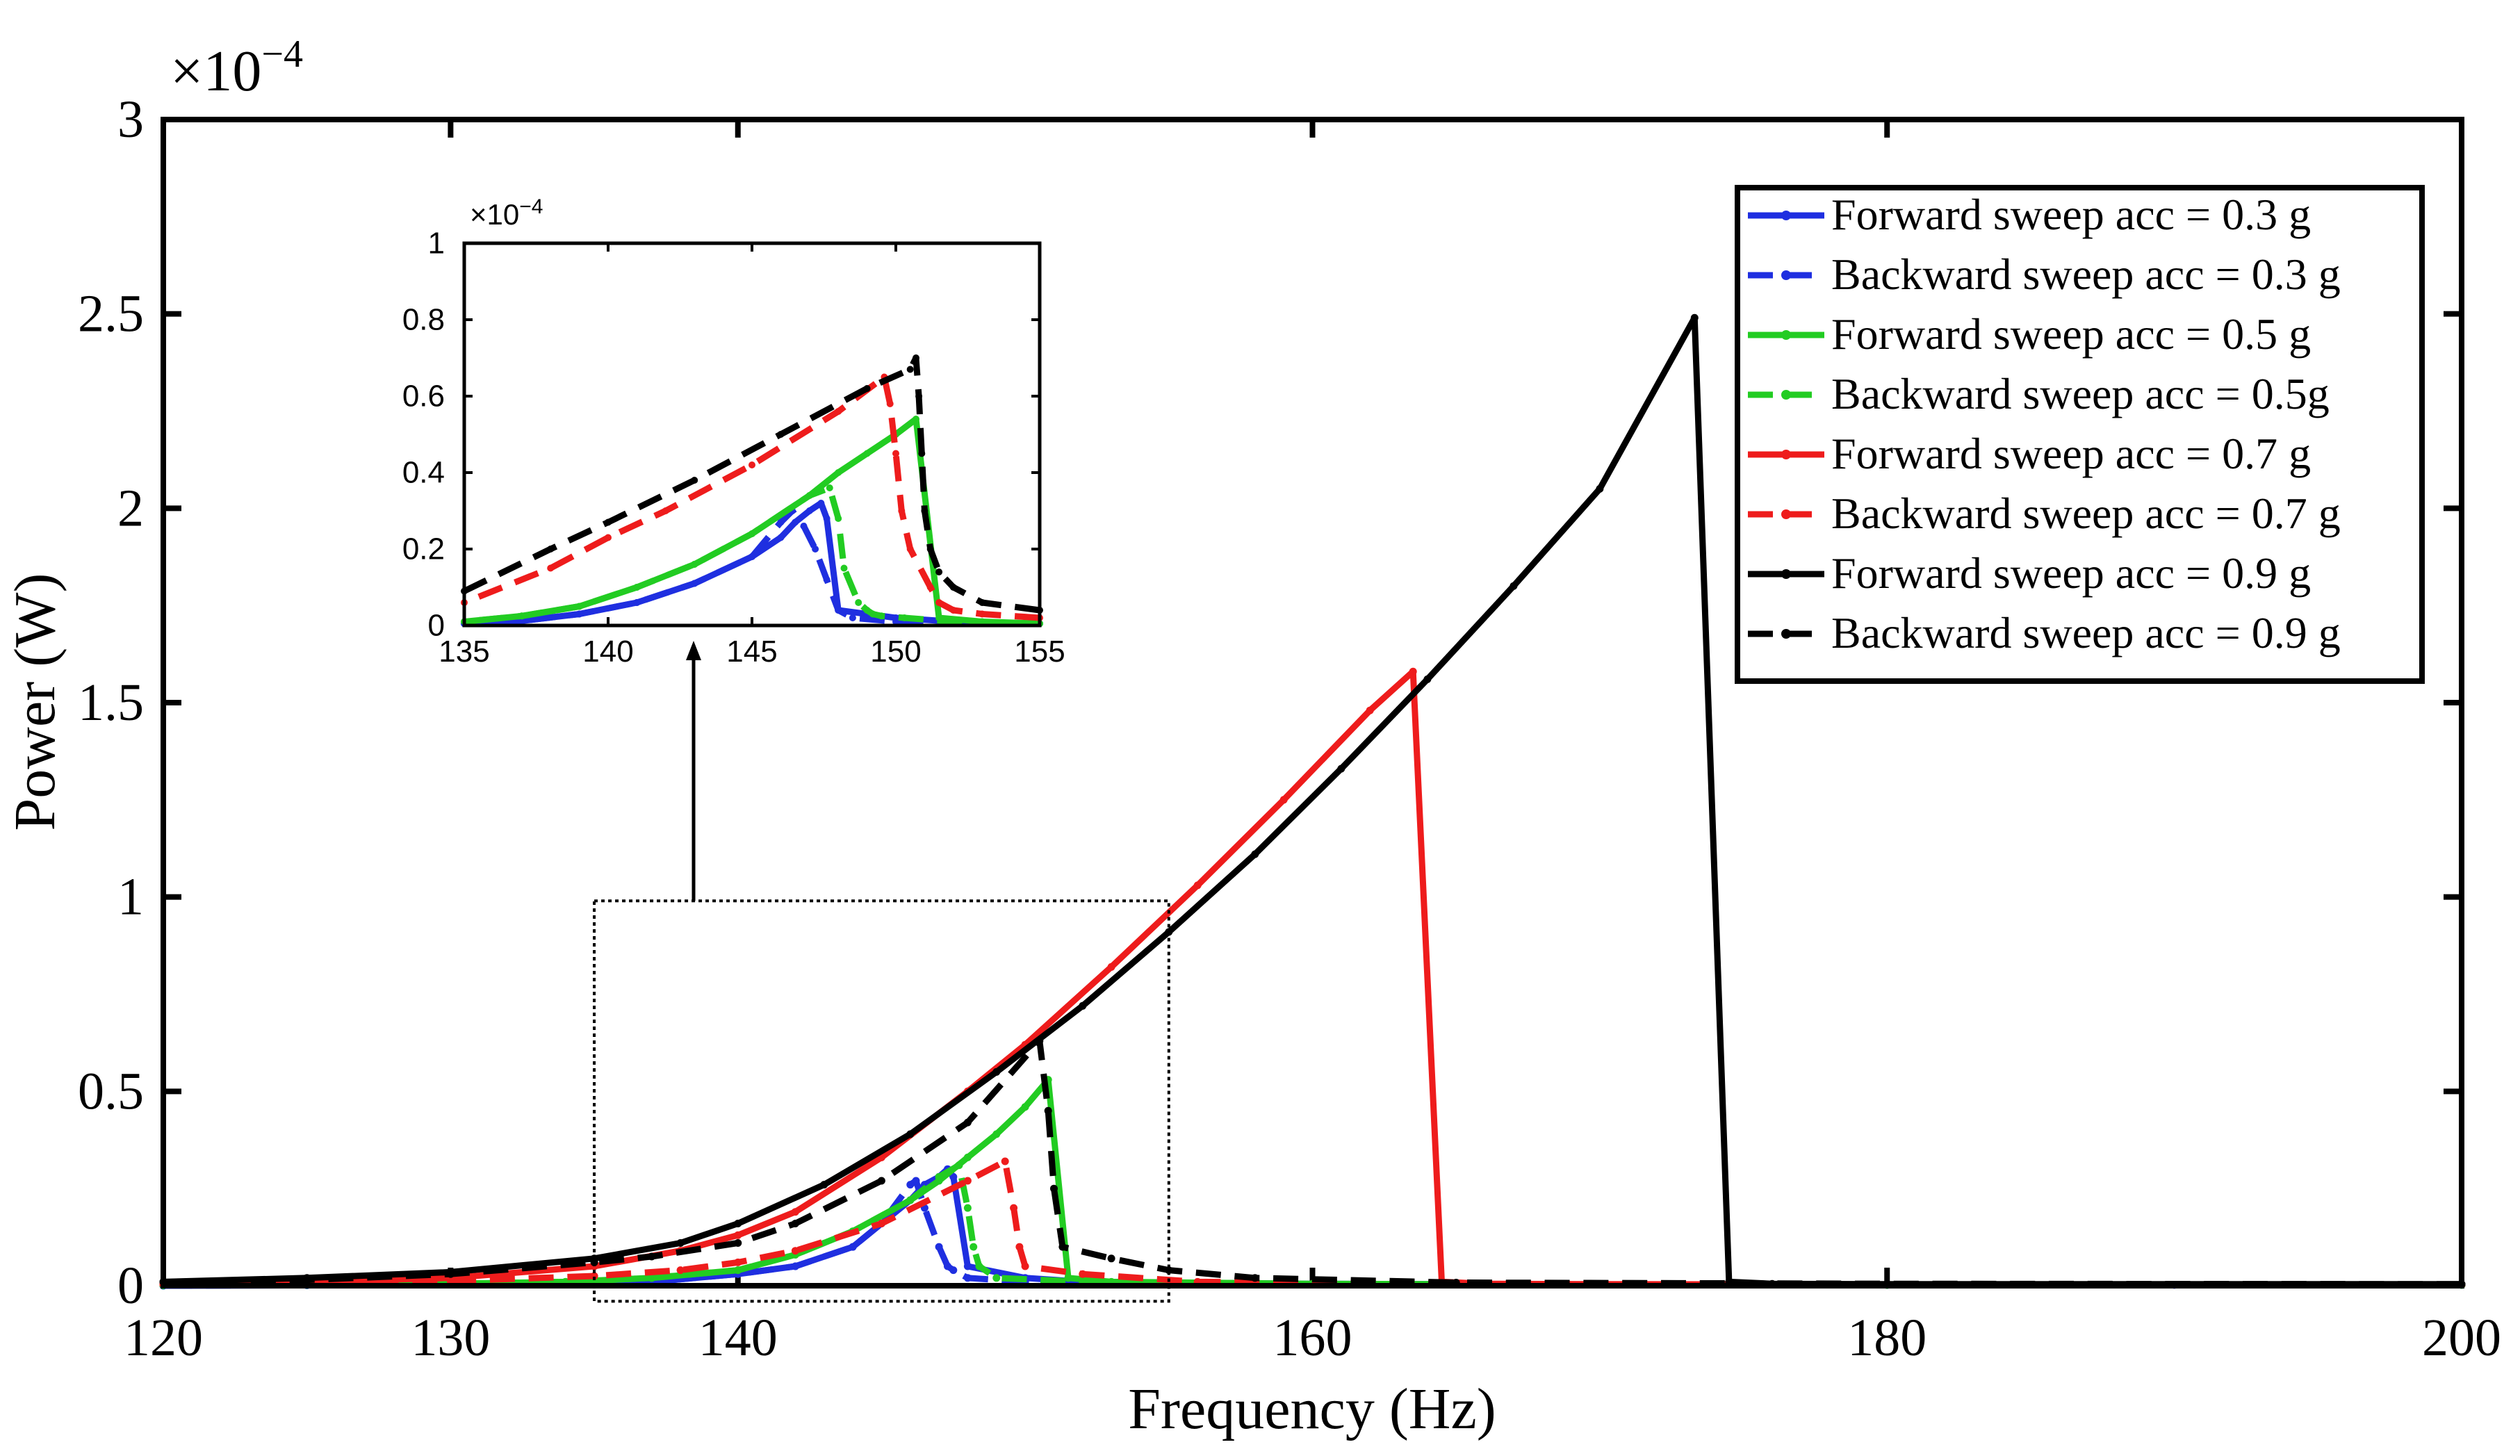 The image size is (2520, 1456). Describe the element at coordinates (130, 1286) in the screenshot. I see `main-y-tick-label: 0` at that location.